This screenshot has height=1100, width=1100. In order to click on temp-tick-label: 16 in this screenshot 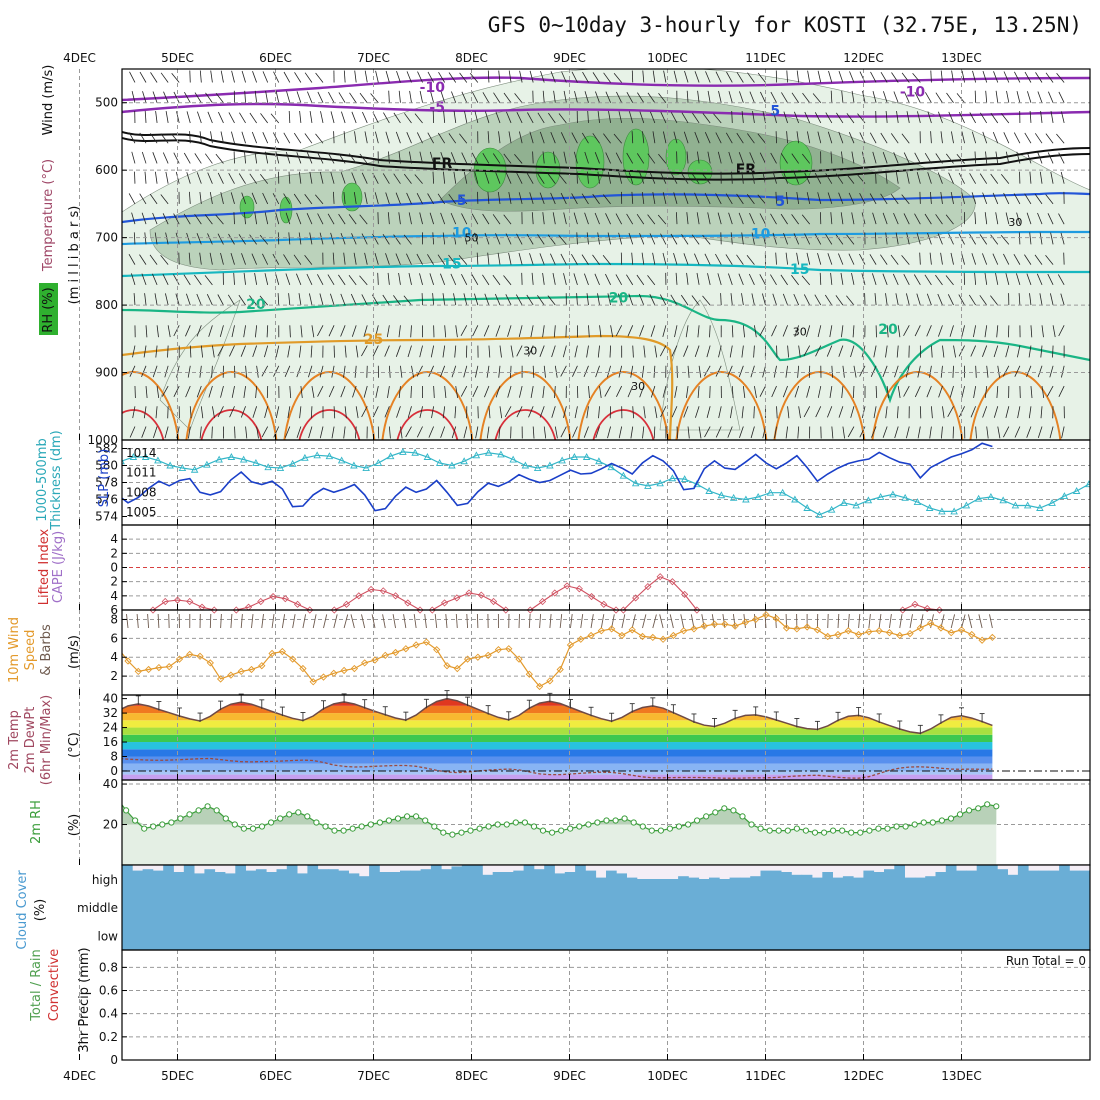, I will do `click(110, 742)`.